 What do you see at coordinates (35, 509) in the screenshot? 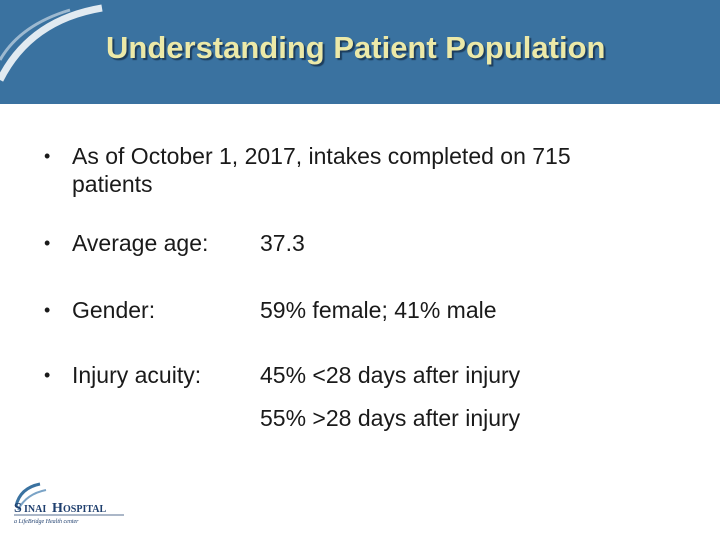
I see `svg-text: INAI` at bounding box center [35, 509].